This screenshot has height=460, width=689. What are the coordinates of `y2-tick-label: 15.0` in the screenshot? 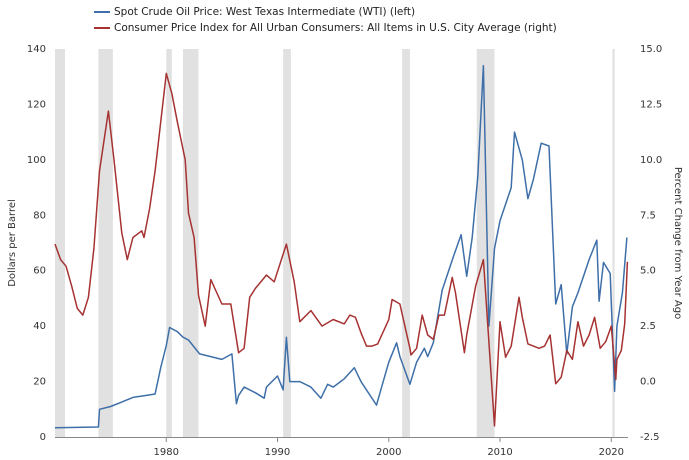 It's located at (651, 49).